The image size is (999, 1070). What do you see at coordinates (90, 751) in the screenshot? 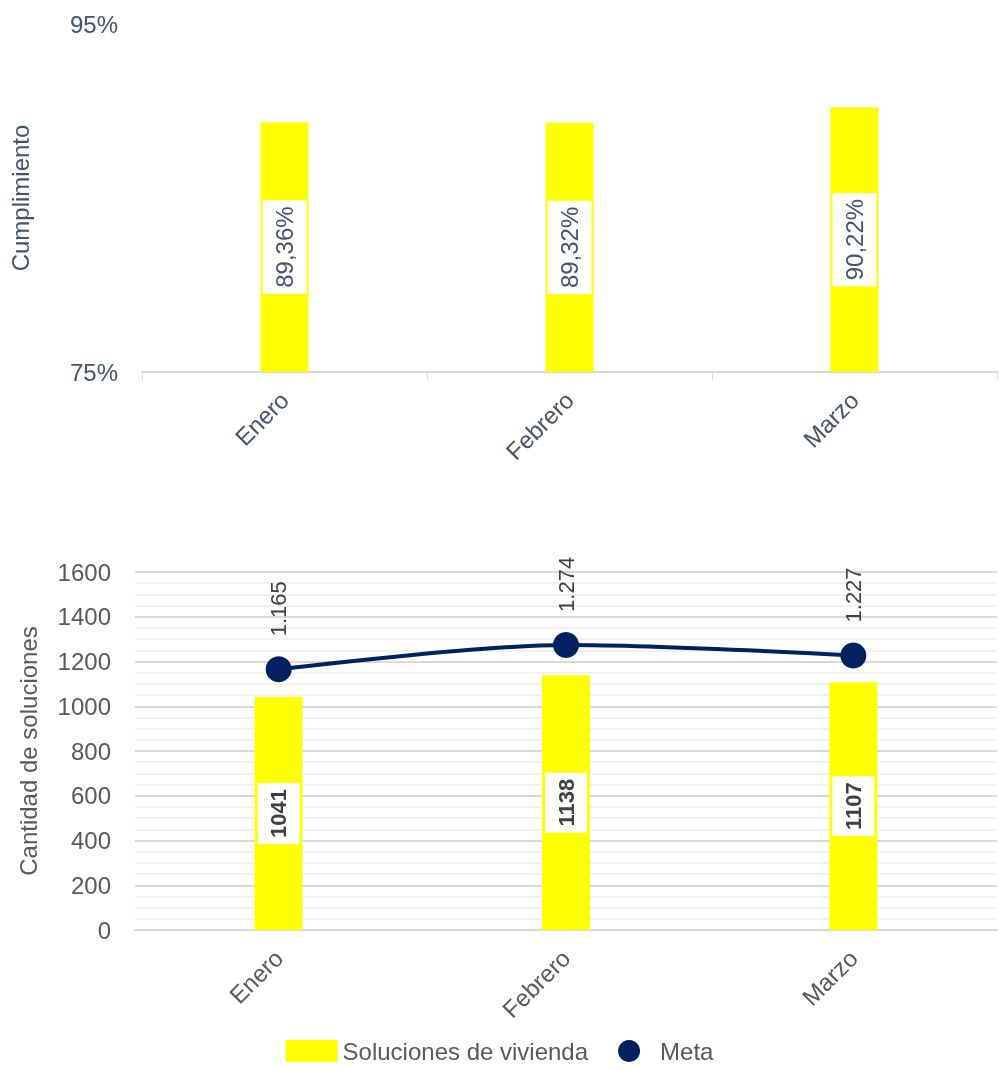
I see `y-tick-label: 800` at bounding box center [90, 751].